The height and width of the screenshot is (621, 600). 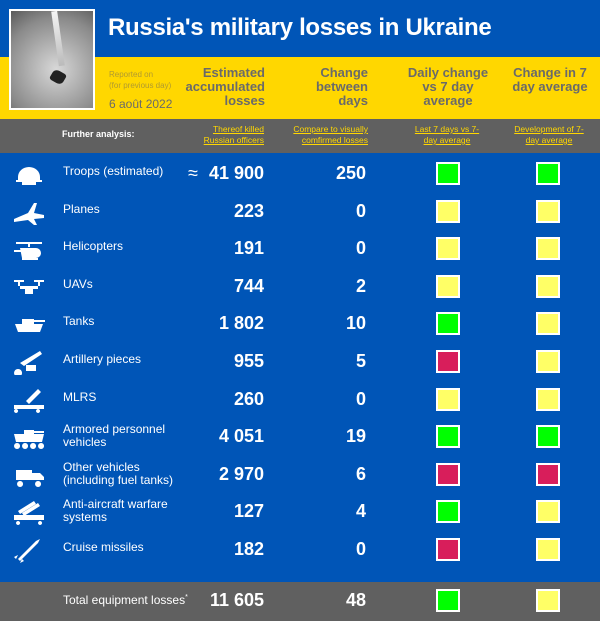 What do you see at coordinates (448, 86) in the screenshot?
I see `col-daily-vs-avg: Daily change vs 7 day average` at bounding box center [448, 86].